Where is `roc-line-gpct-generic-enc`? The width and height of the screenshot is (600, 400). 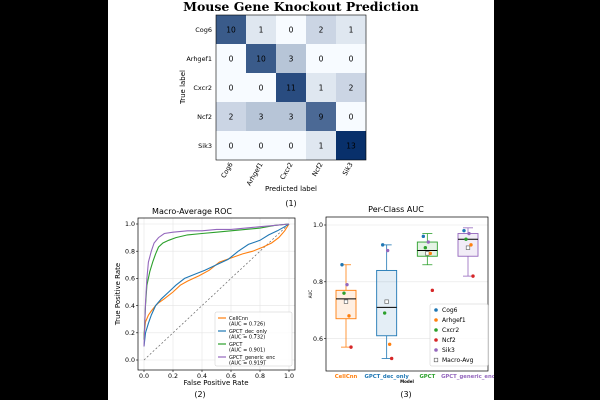 roc-line-gpct-generic-enc is located at coordinates (216, 285).